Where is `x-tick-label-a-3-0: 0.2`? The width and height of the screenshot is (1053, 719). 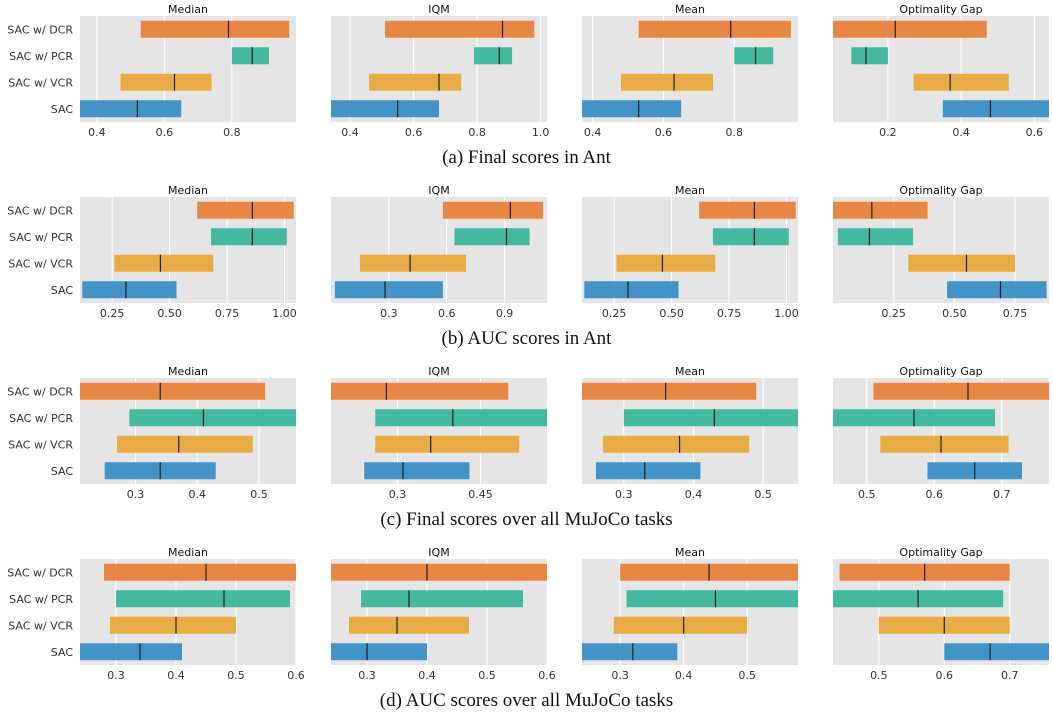
x-tick-label-a-3-0: 0.2 is located at coordinates (888, 132).